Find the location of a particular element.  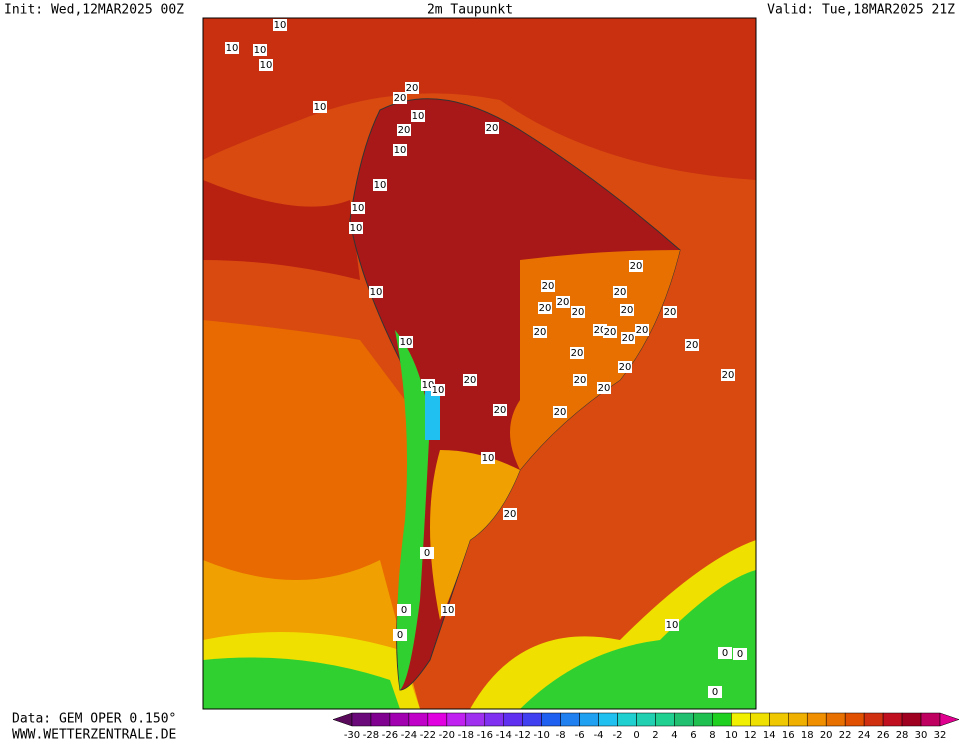

colorbar-tick-label: 24 is located at coordinates (864, 735).